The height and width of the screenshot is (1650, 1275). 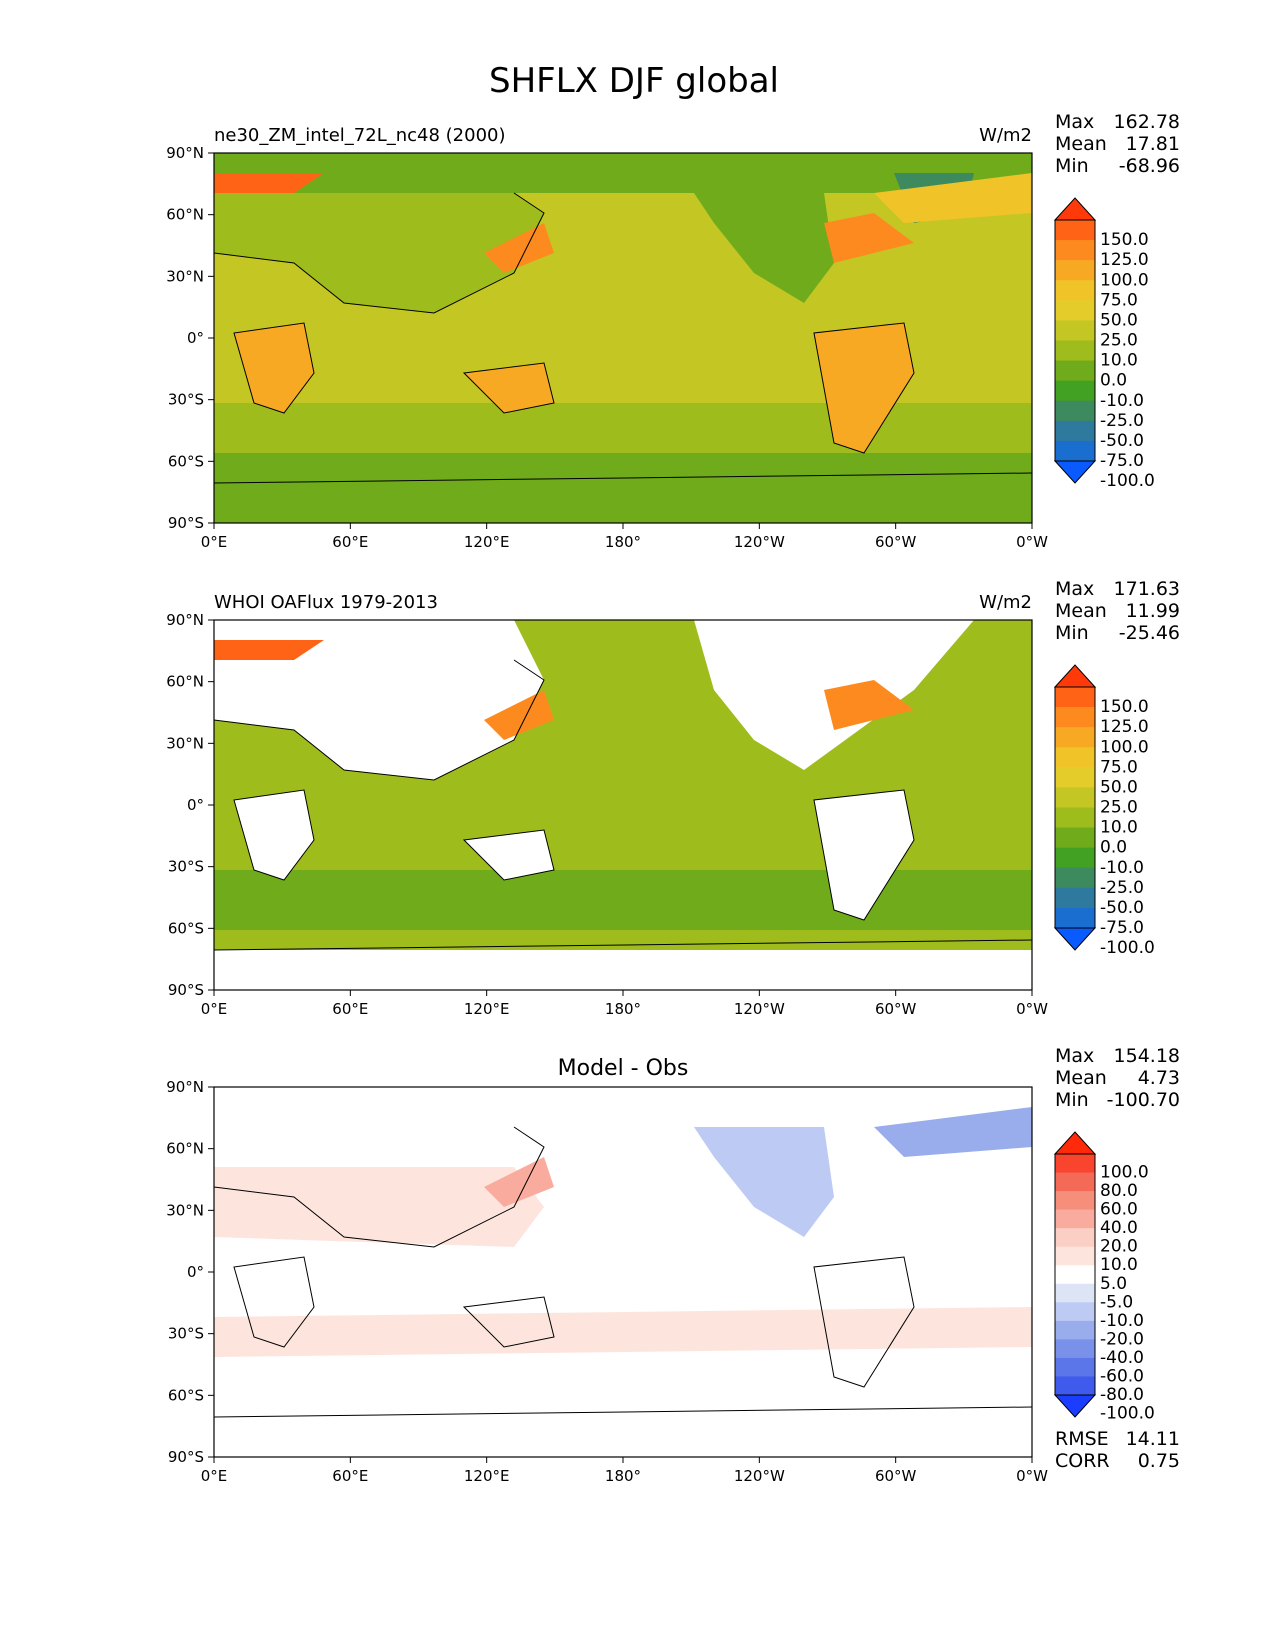 I want to click on stat-value: 171.63, so click(x=1147, y=589).